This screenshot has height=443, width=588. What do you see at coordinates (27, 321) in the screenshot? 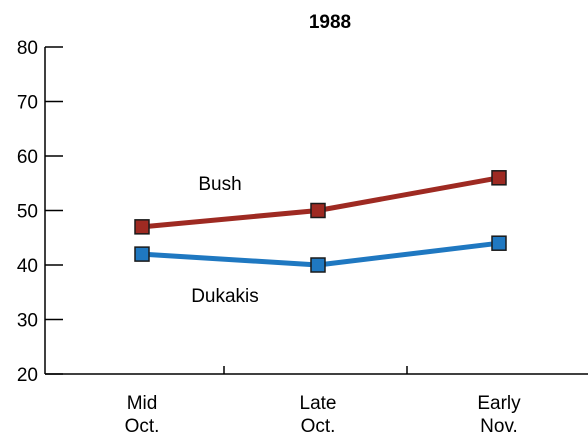
I see `y-tick-label: 30` at bounding box center [27, 321].